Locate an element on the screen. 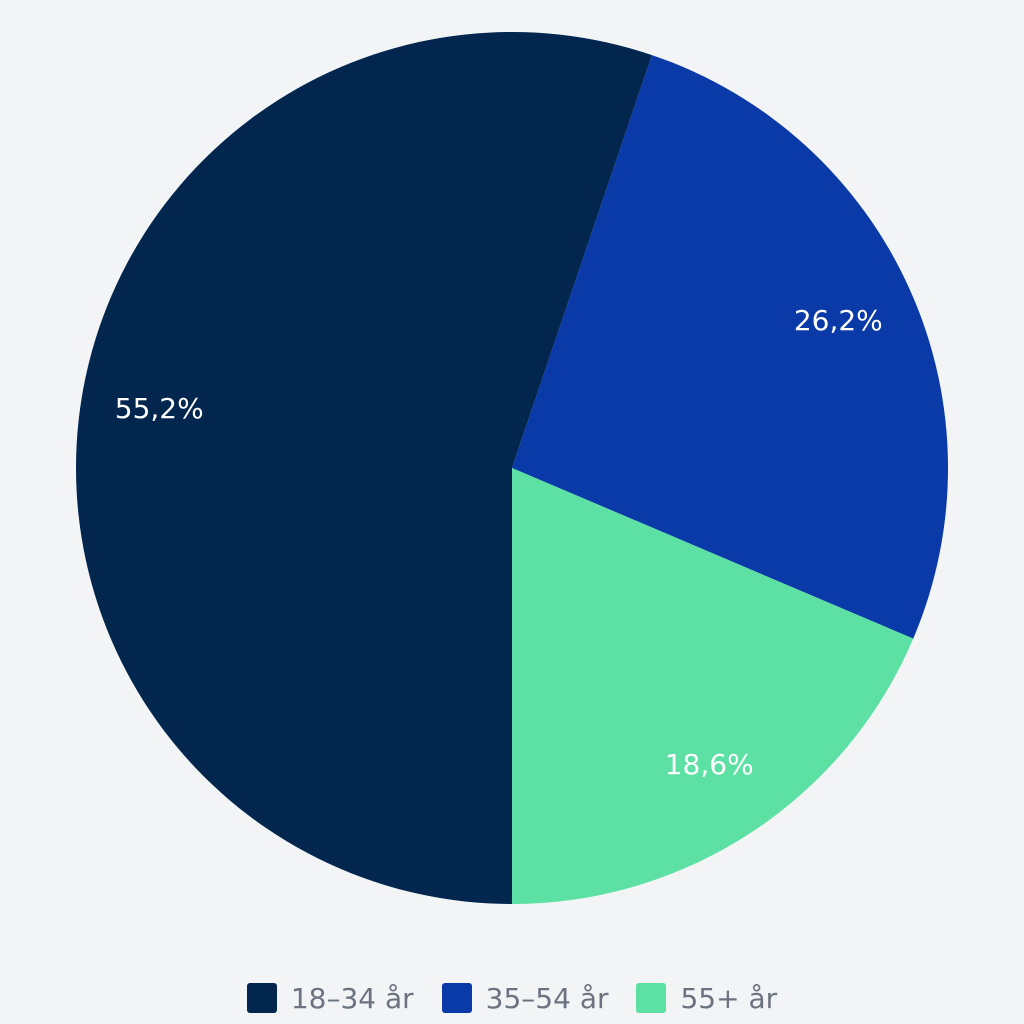  chart-legend: 18–34 år 35–54 år 55+ år is located at coordinates (512, 998).